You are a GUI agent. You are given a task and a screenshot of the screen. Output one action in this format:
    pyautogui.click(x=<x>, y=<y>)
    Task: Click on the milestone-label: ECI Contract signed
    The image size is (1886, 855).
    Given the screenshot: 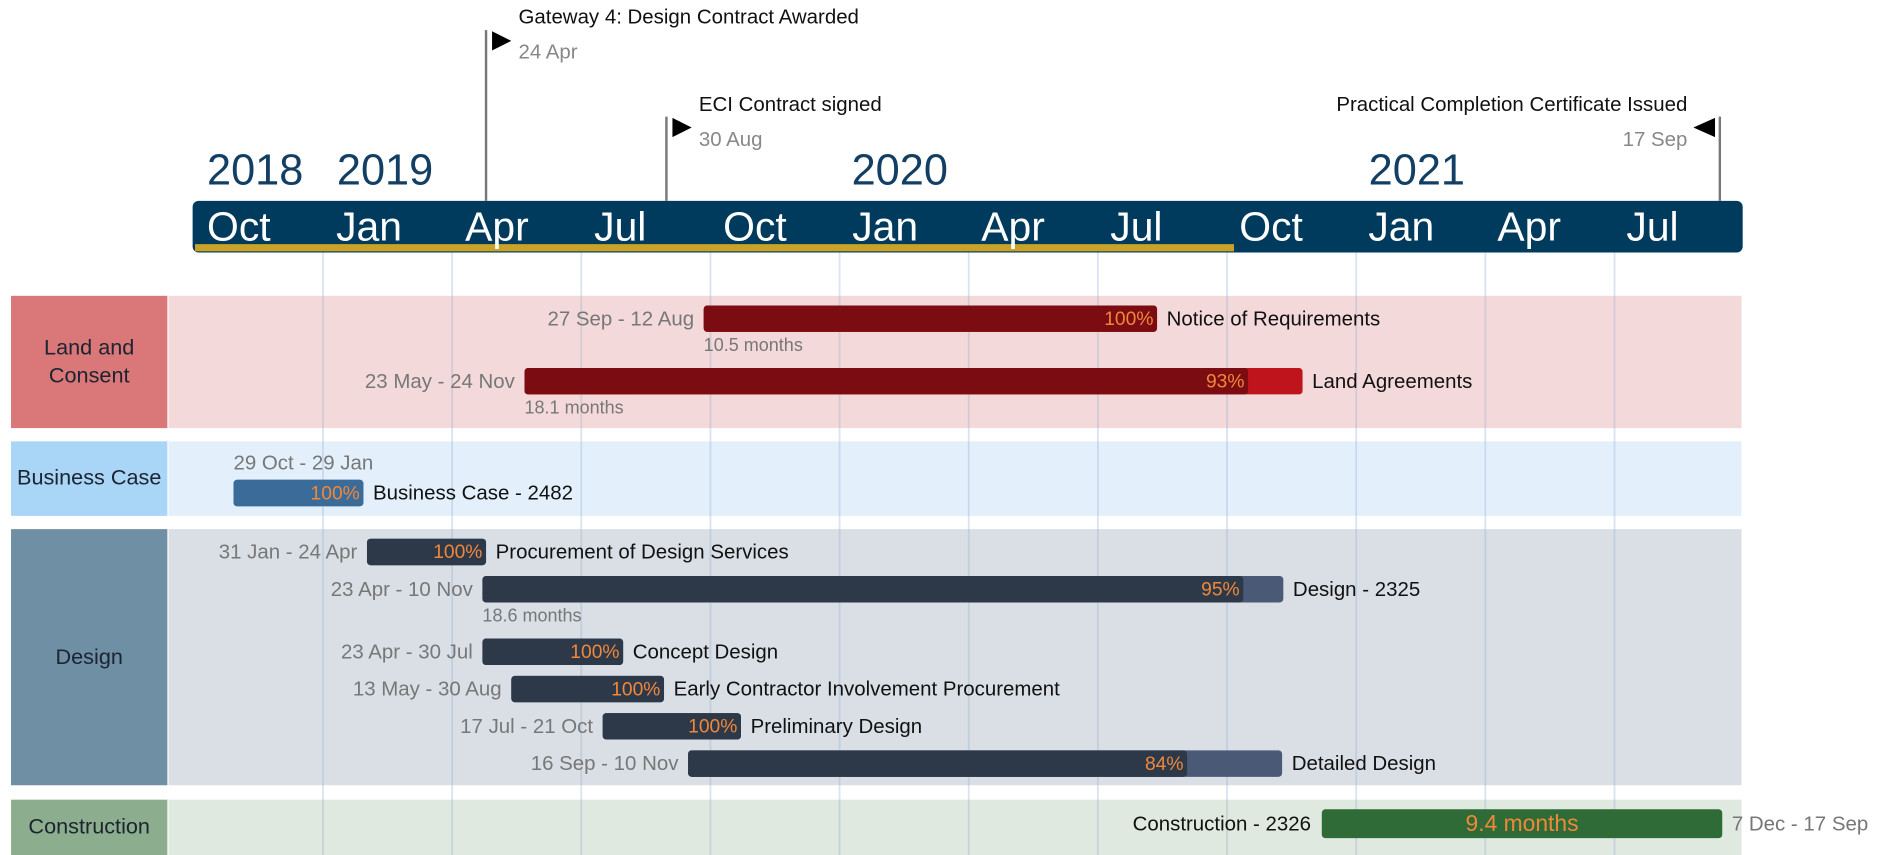 What is the action you would take?
    pyautogui.click(x=790, y=104)
    